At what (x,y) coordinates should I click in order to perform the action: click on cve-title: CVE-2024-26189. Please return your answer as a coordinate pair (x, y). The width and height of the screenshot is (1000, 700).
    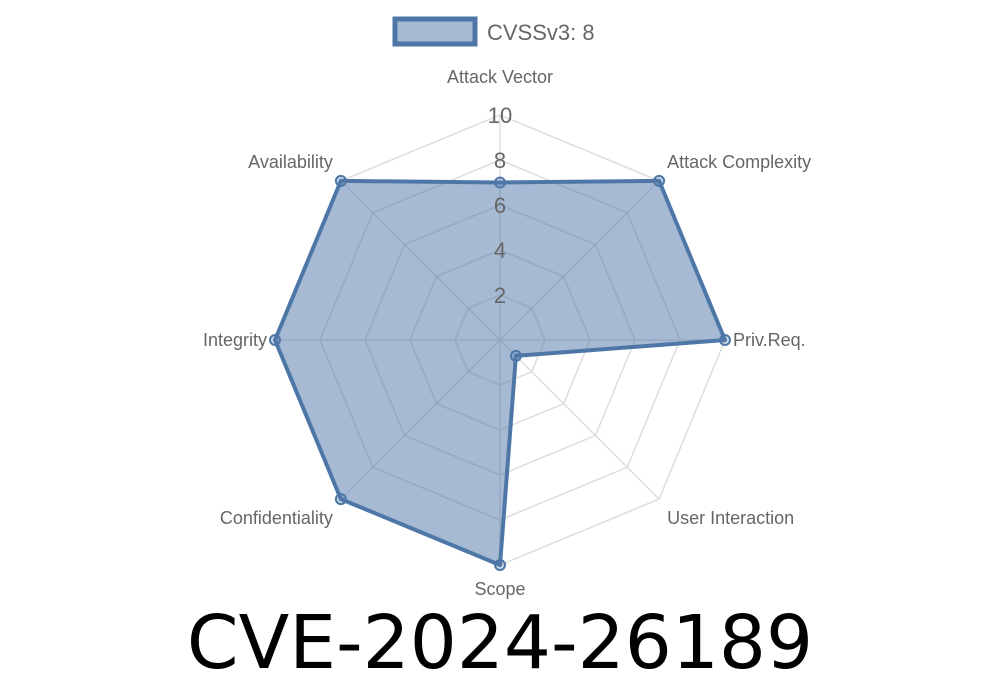
    Looking at the image, I should click on (500, 643).